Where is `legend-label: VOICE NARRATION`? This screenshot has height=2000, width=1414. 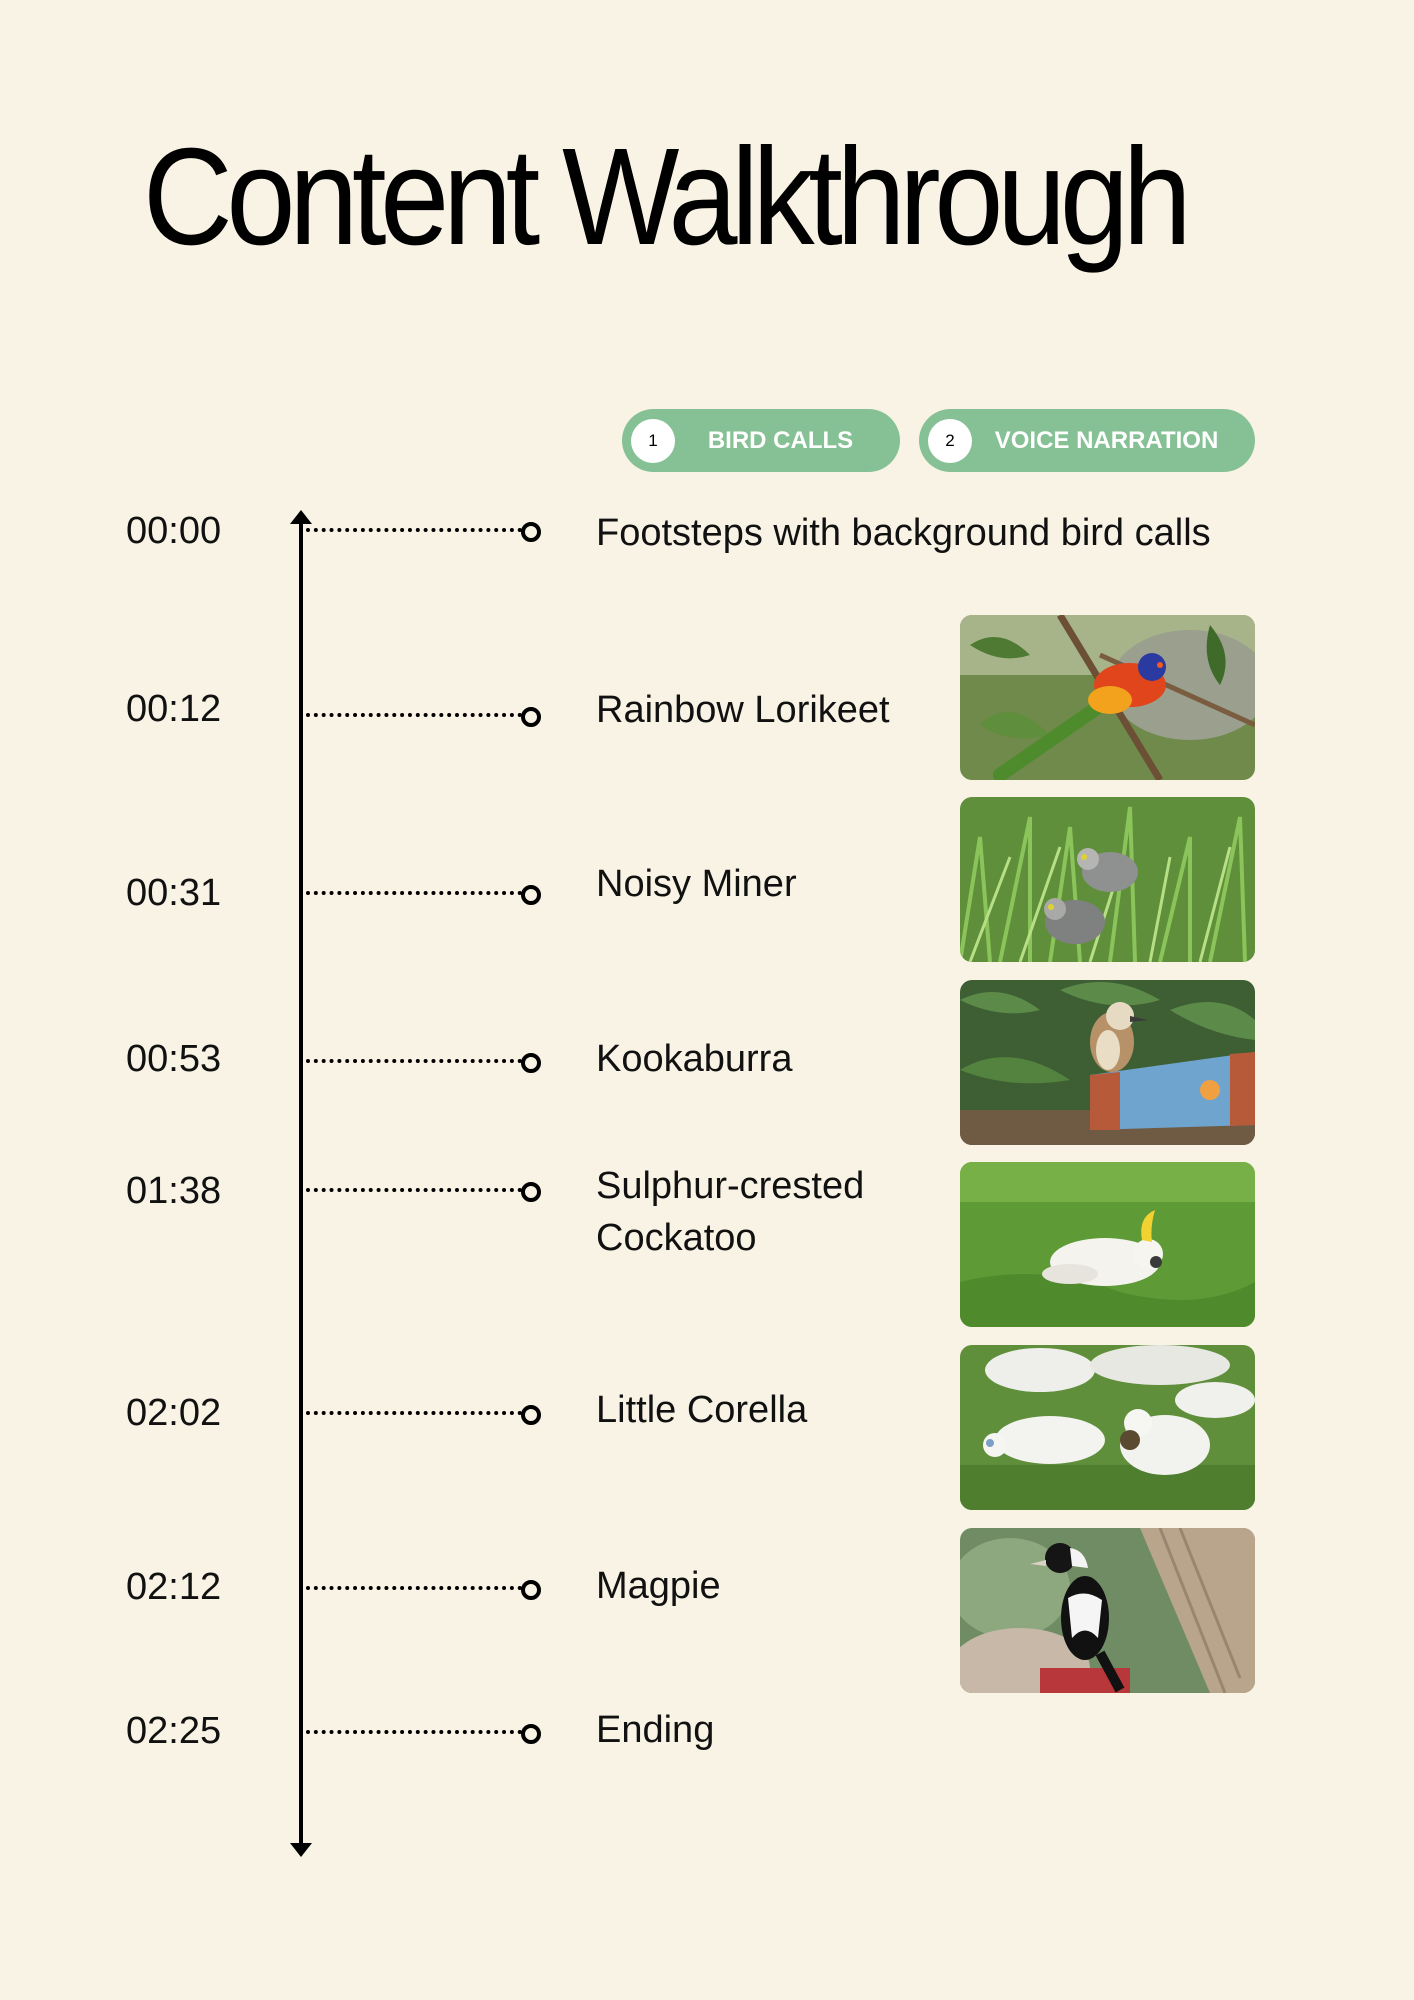
legend-label: VOICE NARRATION is located at coordinates (1106, 440).